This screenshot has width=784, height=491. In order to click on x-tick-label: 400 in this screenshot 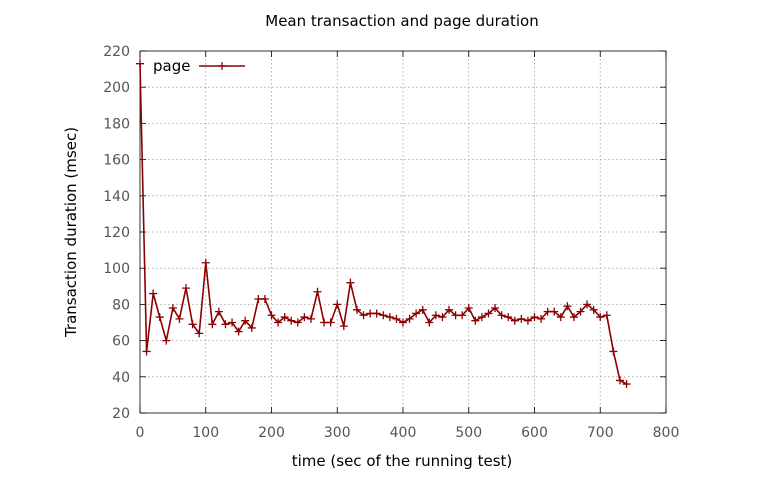, I will do `click(403, 433)`.